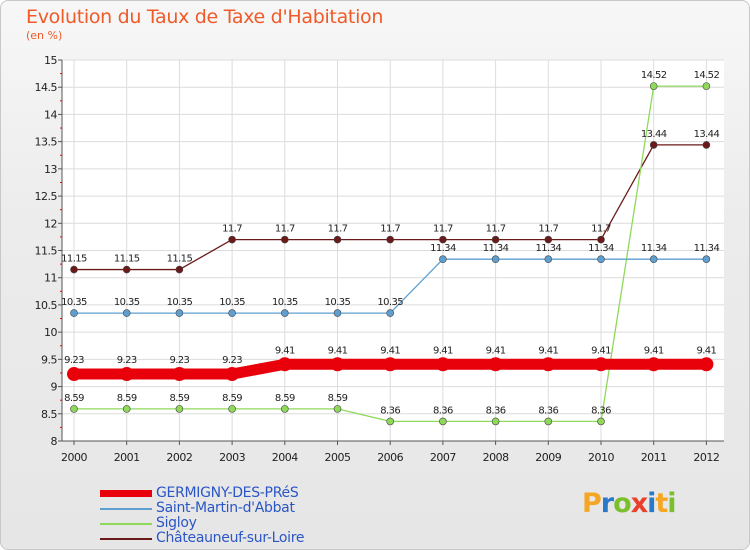 The image size is (750, 550). Describe the element at coordinates (46, 142) in the screenshot. I see `y-tick-label: 13.5` at that location.